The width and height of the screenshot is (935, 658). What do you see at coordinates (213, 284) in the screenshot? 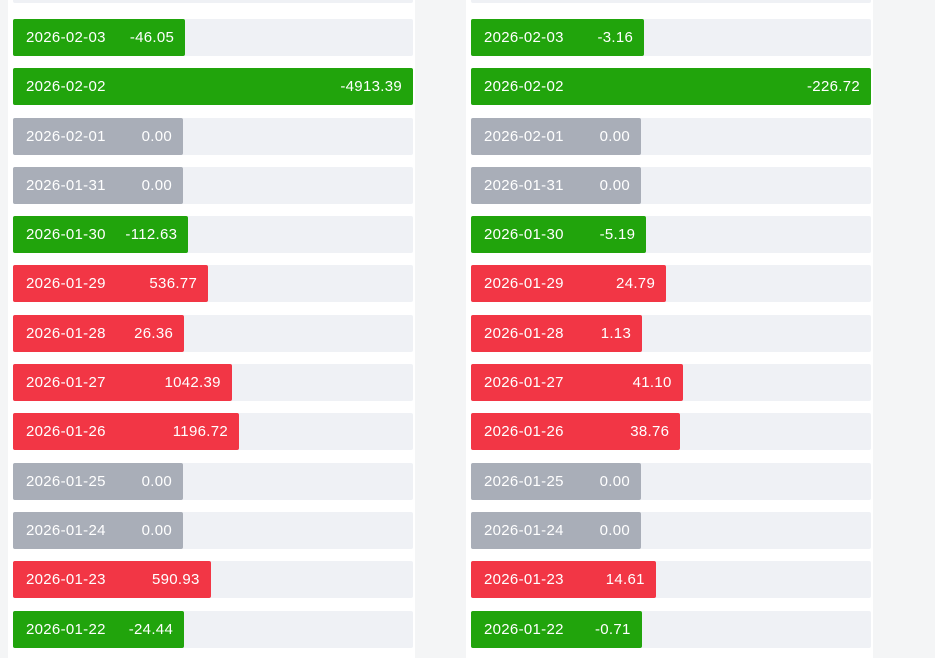
I see `bar-row: 2026-01-29 536.77` at bounding box center [213, 284].